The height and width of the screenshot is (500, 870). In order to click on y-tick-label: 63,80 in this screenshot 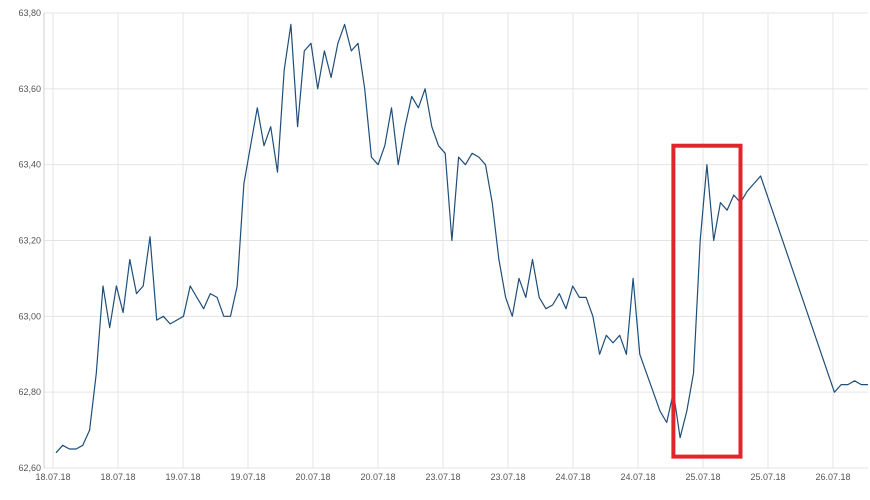, I will do `click(29, 13)`.